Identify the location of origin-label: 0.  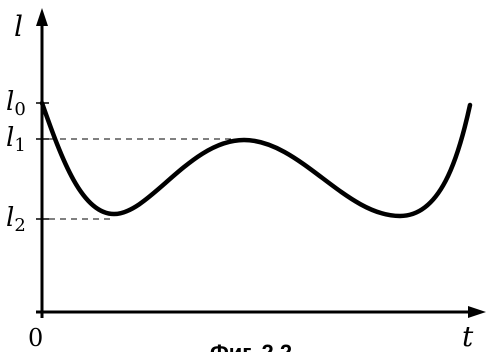
(35, 338).